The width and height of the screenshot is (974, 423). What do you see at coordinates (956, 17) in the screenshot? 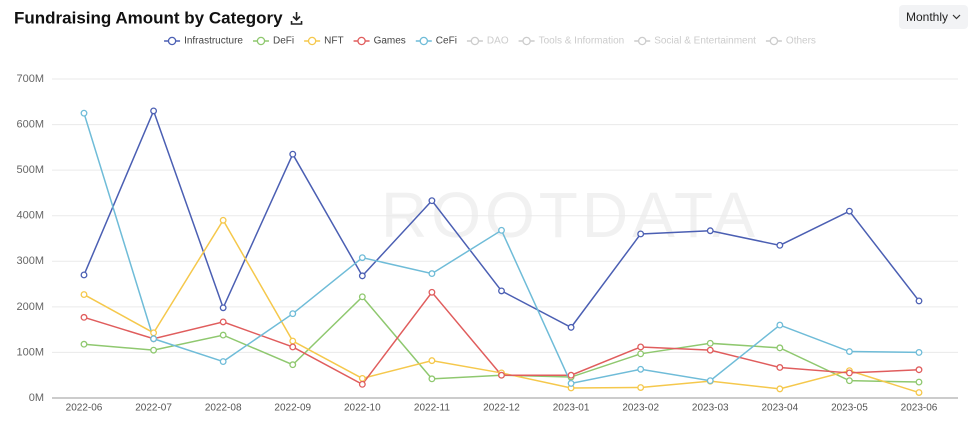
I see `chevron` at bounding box center [956, 17].